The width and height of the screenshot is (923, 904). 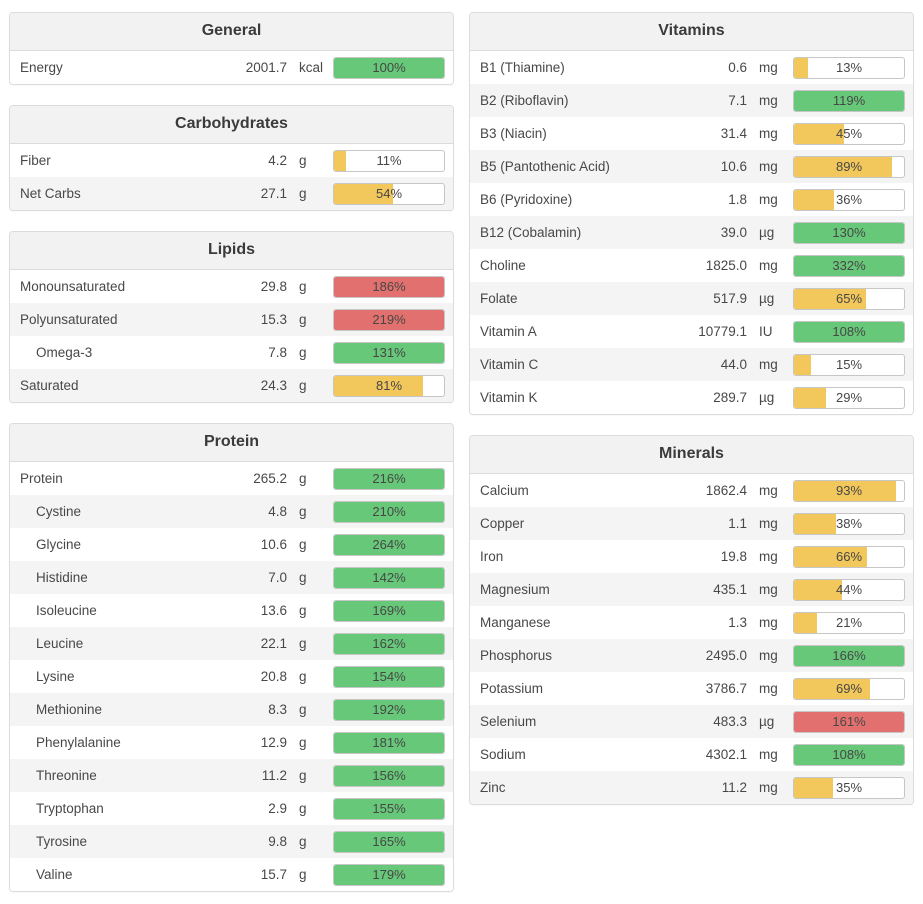 I want to click on percent-label: 119%, so click(x=849, y=100).